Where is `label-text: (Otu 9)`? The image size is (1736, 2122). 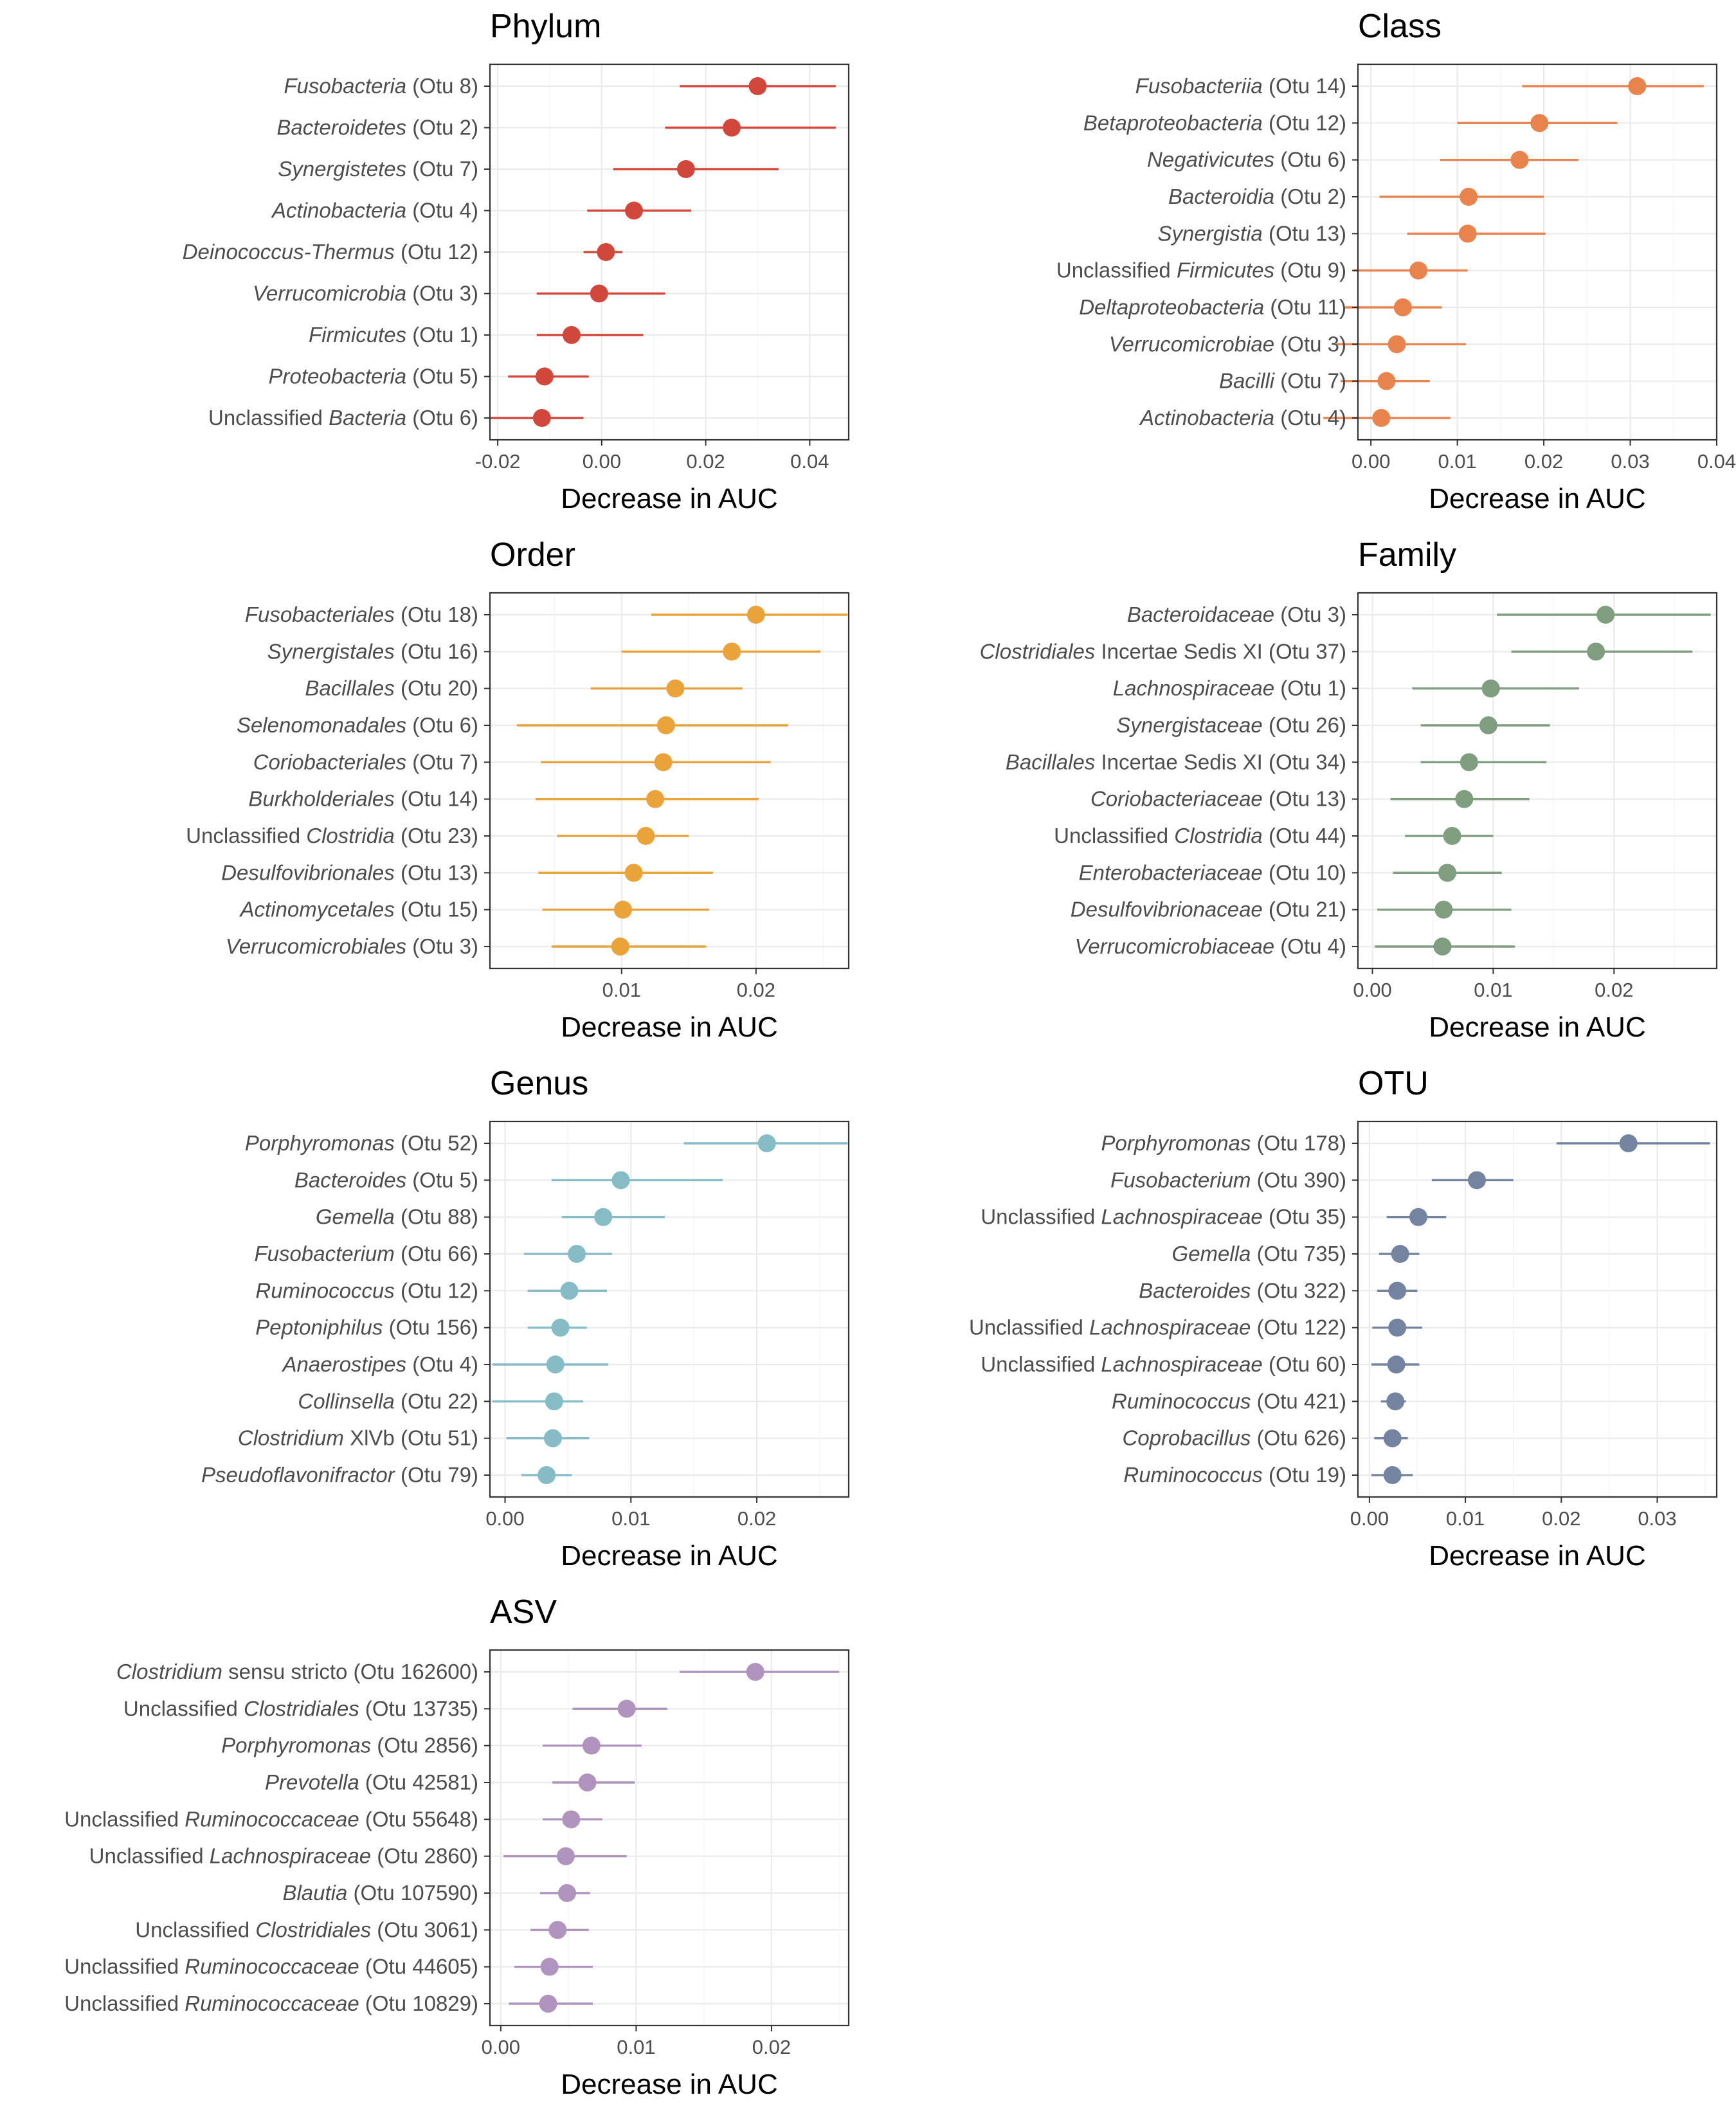 label-text: (Otu 9) is located at coordinates (1310, 270).